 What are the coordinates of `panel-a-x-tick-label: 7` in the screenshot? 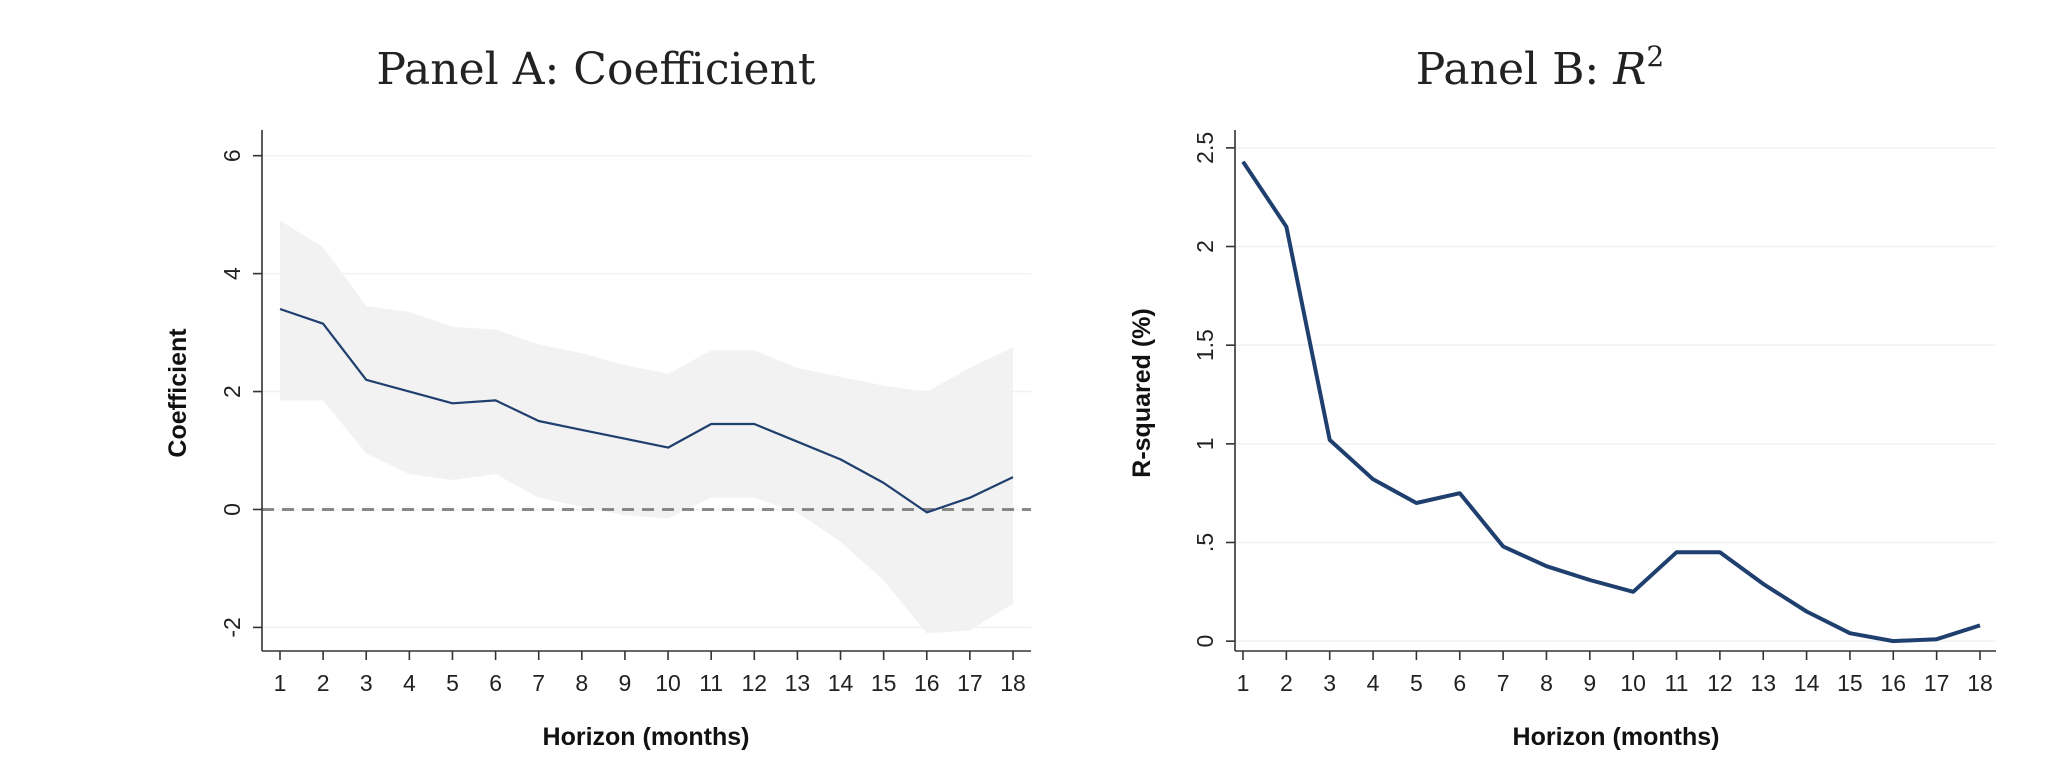 It's located at (538, 683).